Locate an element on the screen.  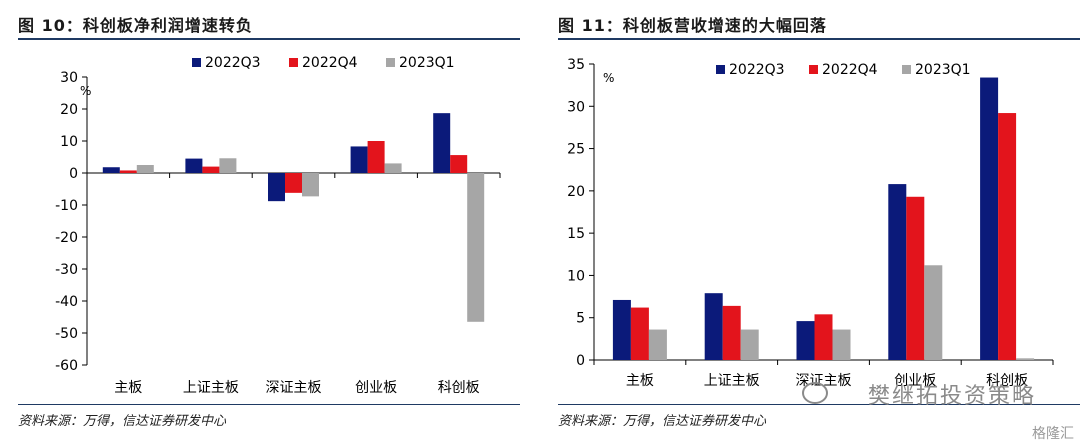
watermark-text: 樊继拓投资策略 is located at coordinates (951, 396).